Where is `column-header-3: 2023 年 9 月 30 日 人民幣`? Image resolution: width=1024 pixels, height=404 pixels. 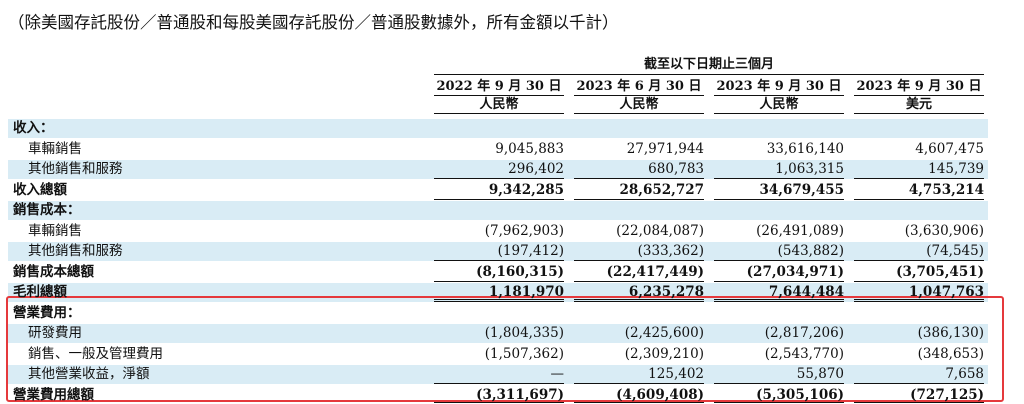 column-header-3: 2023 年 9 月 30 日 人民幣 is located at coordinates (779, 95).